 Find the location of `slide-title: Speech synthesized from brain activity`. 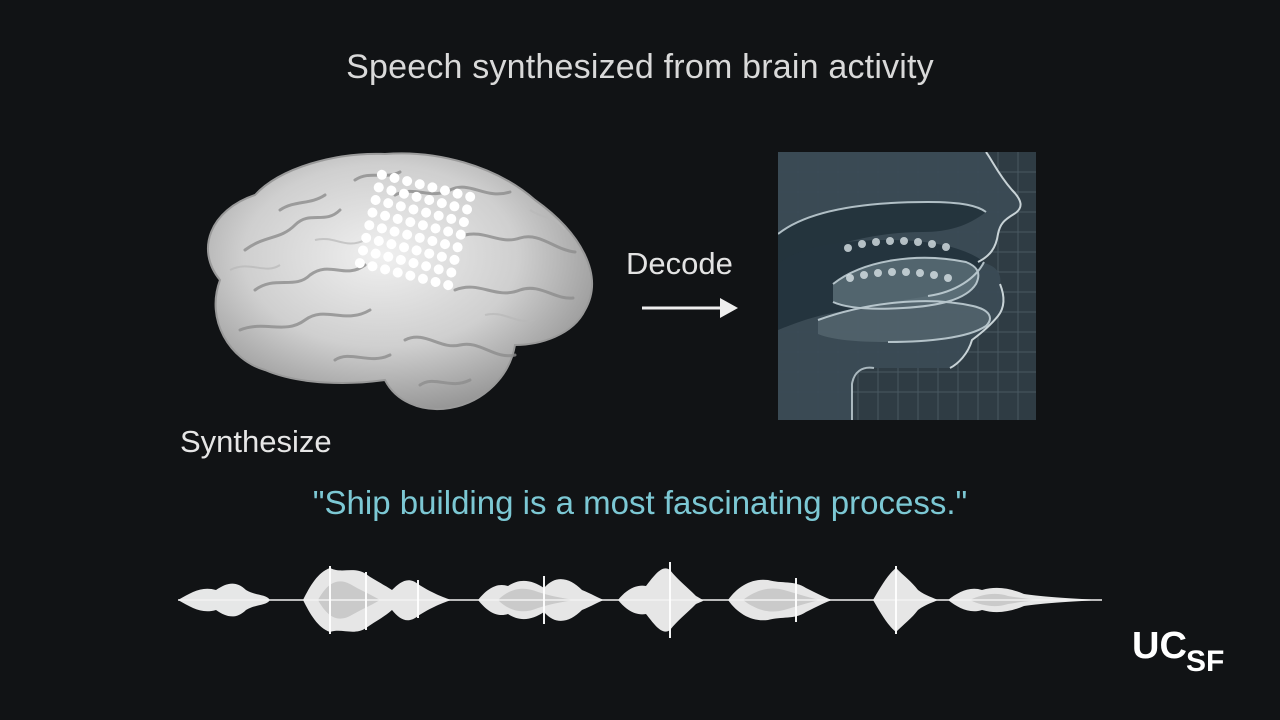

slide-title: Speech synthesized from brain activity is located at coordinates (640, 67).